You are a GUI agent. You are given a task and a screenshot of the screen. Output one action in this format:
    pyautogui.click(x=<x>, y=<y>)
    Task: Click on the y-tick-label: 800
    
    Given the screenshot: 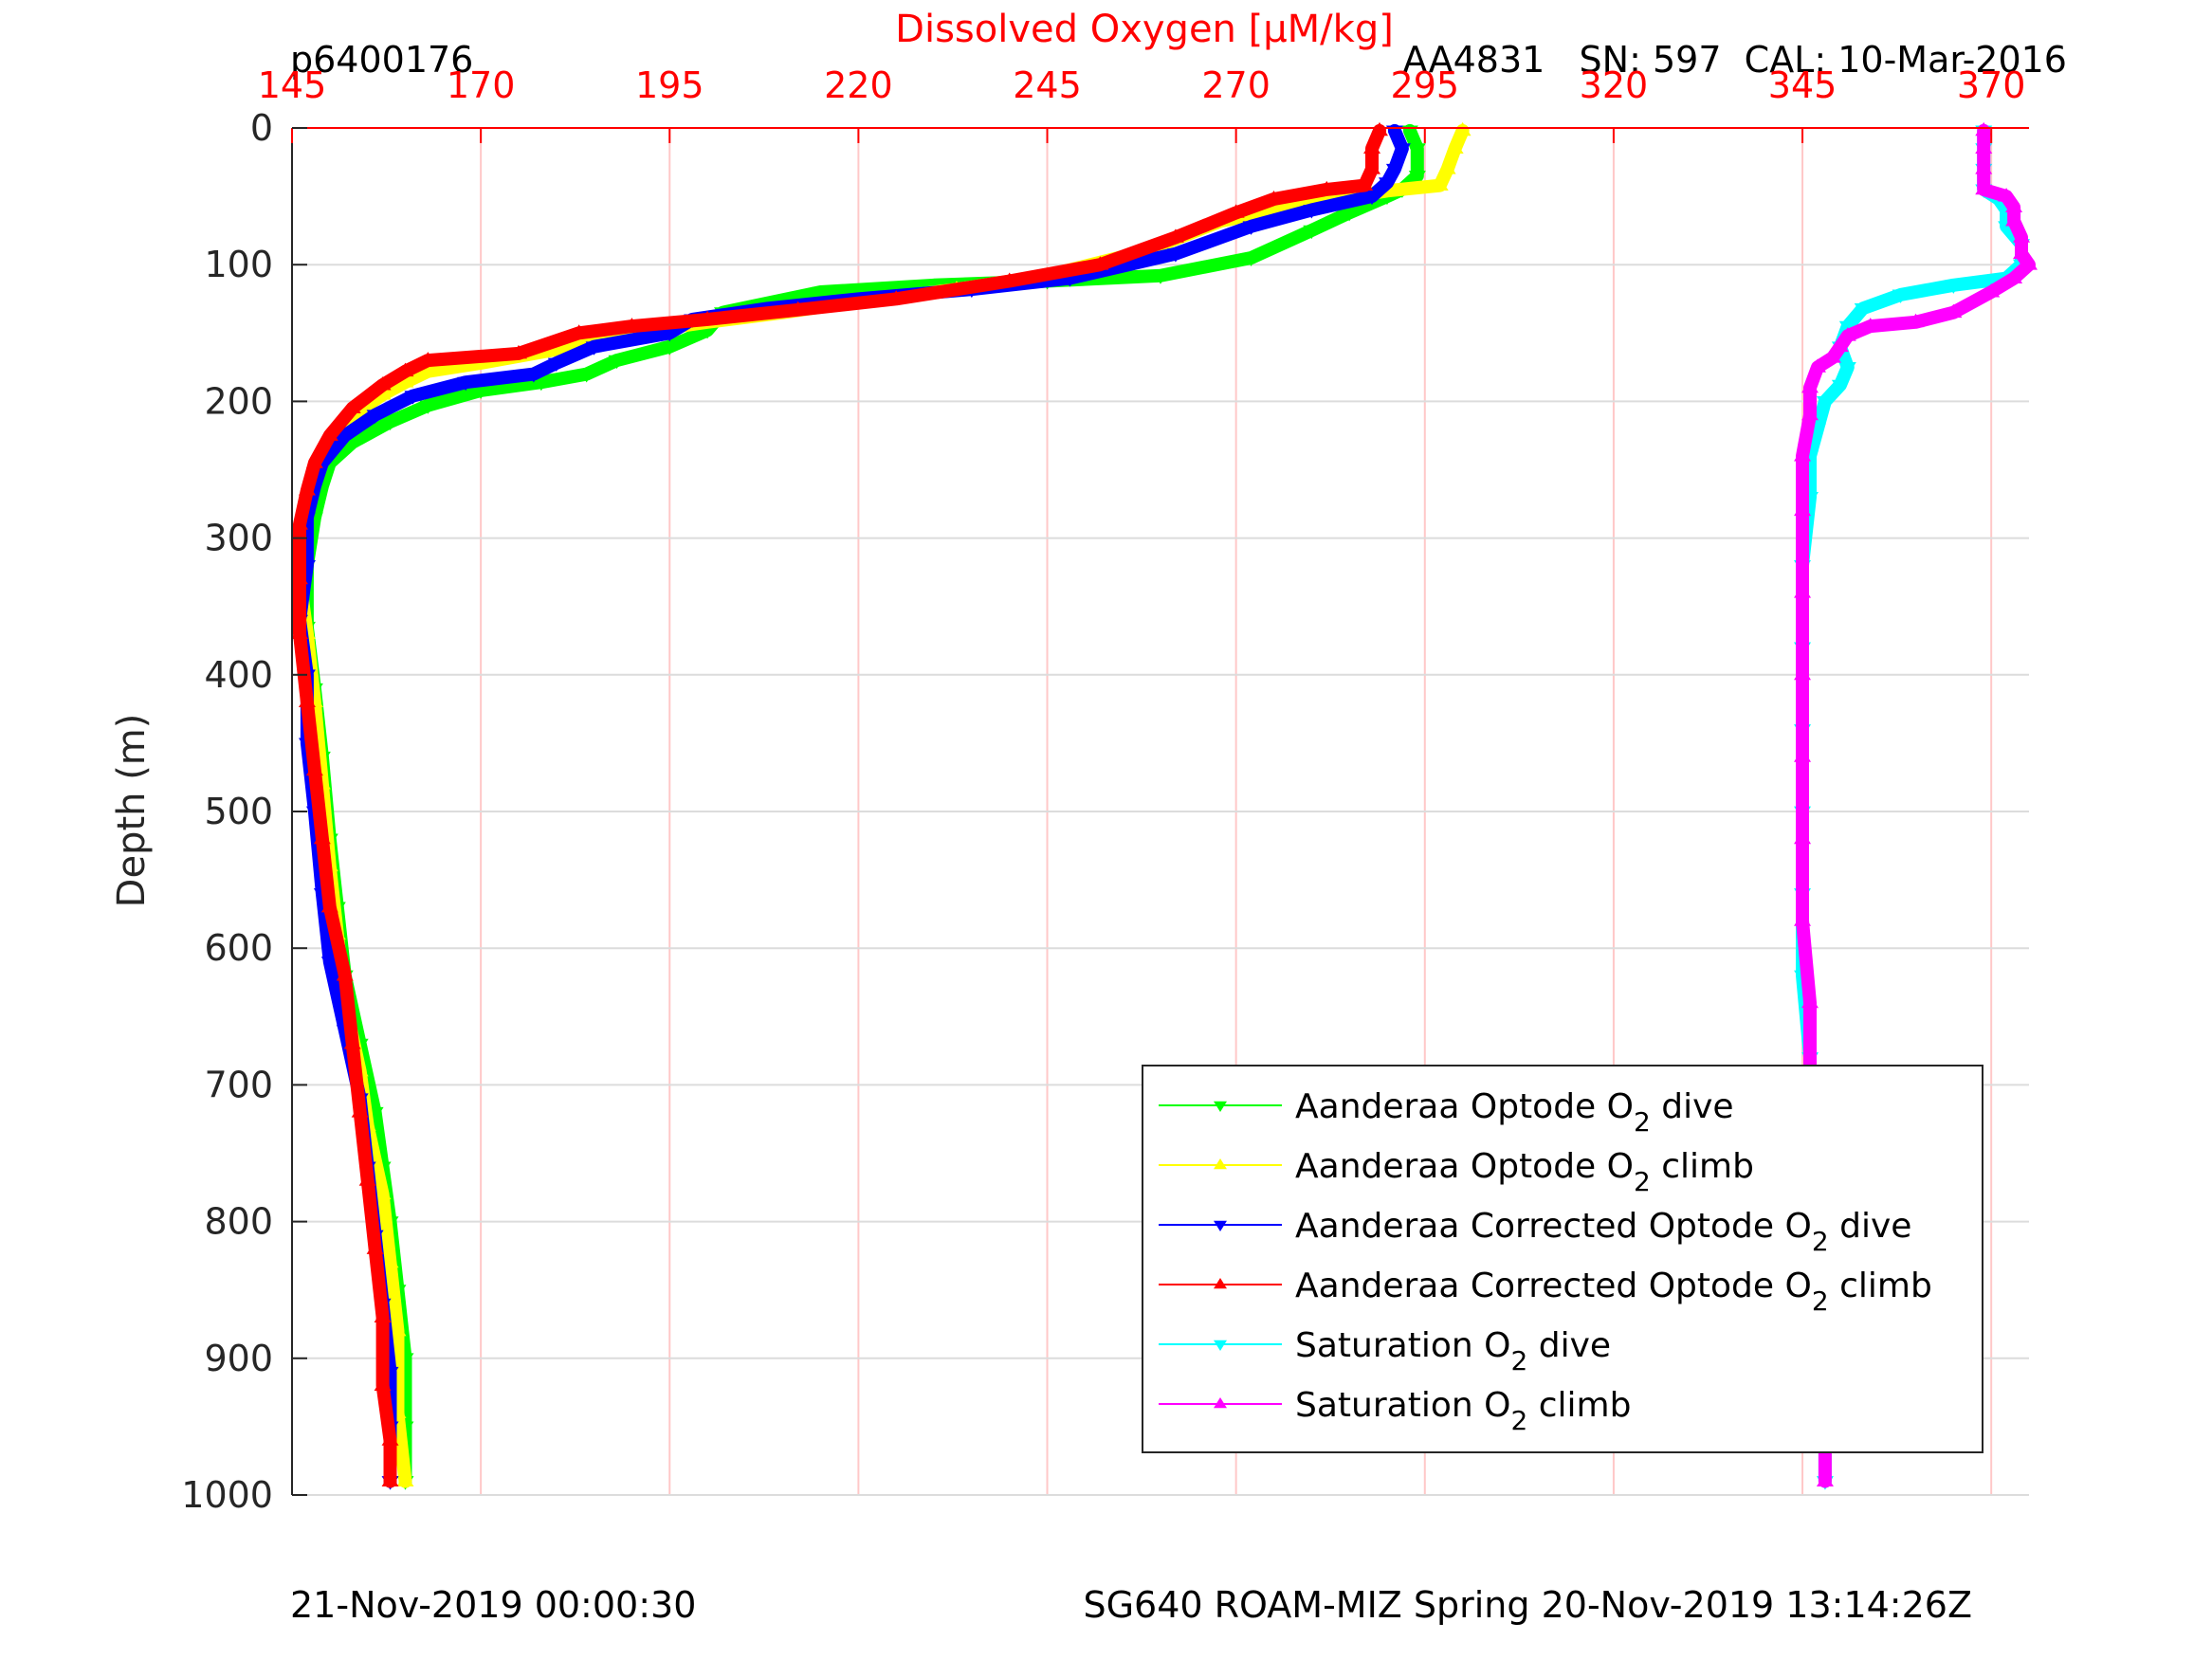 What is the action you would take?
    pyautogui.click(x=238, y=1222)
    